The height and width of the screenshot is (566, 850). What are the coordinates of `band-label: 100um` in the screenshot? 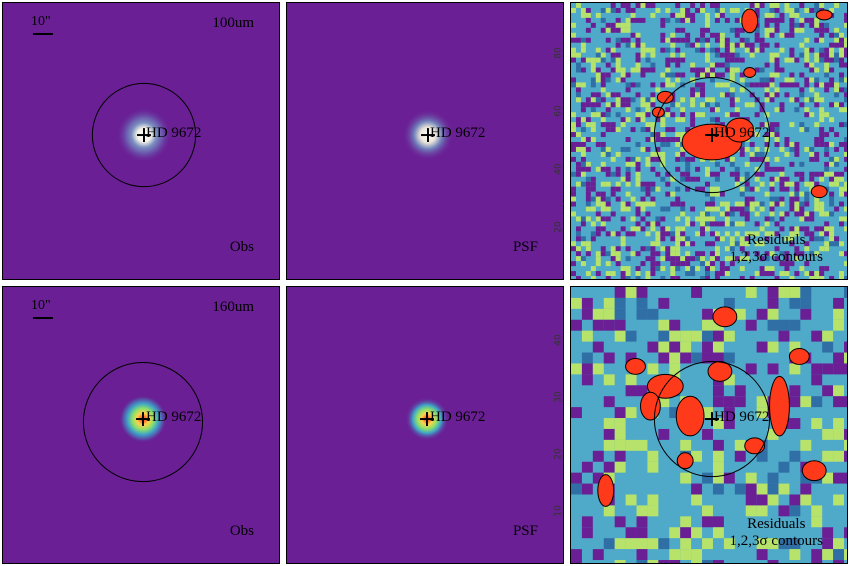 It's located at (233, 23).